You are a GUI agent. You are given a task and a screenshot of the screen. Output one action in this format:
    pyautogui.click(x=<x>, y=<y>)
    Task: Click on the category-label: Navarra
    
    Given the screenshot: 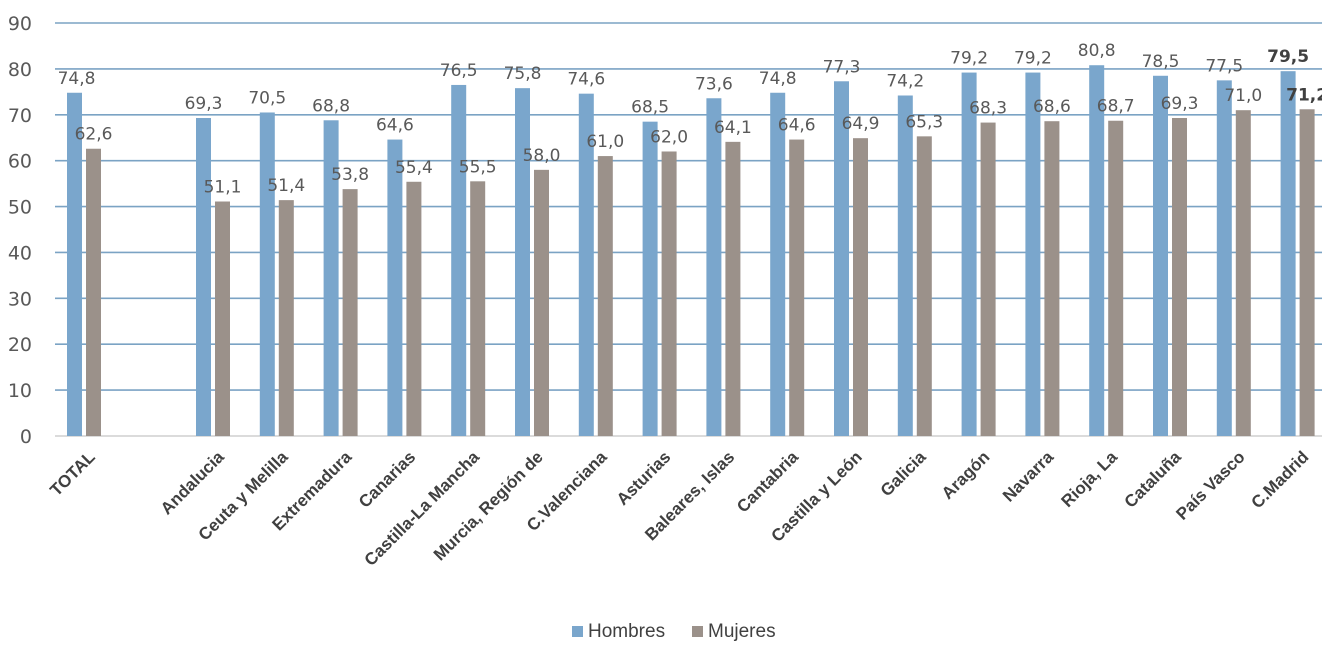 What is the action you would take?
    pyautogui.click(x=1028, y=476)
    